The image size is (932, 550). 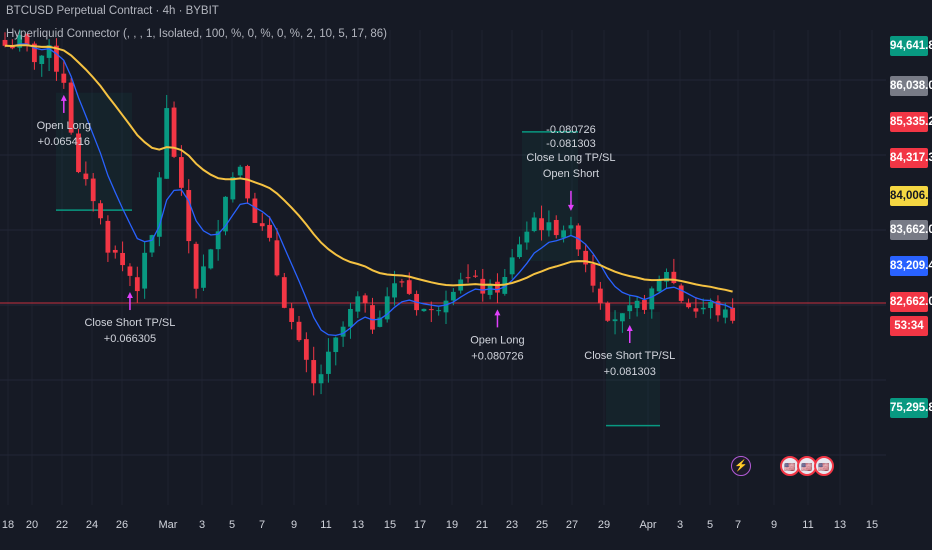 What do you see at coordinates (572, 525) in the screenshot?
I see `x-tick-label-18: 27` at bounding box center [572, 525].